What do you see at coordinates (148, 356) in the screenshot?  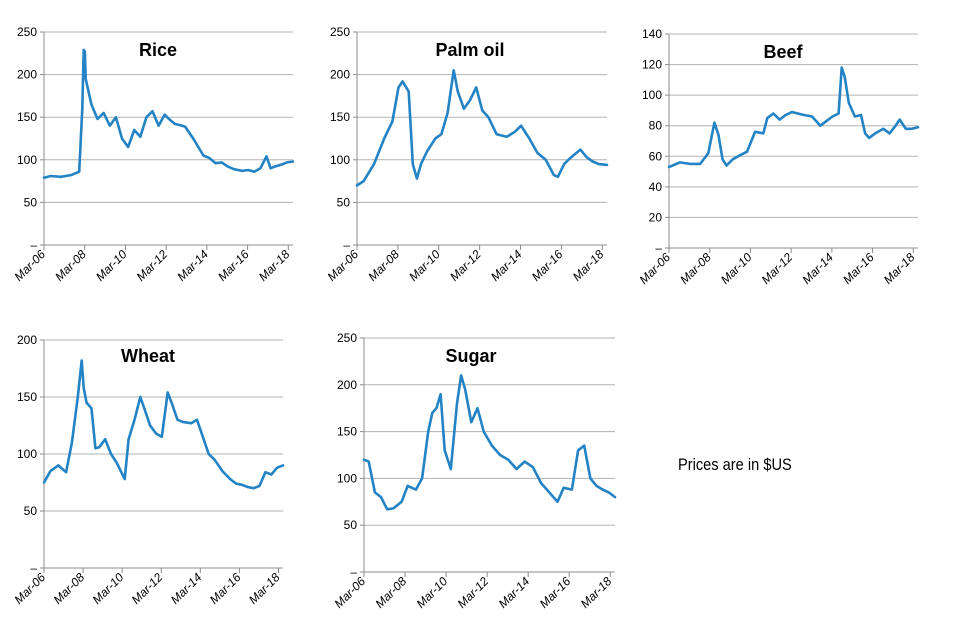 I see `chart-title: Wheat` at bounding box center [148, 356].